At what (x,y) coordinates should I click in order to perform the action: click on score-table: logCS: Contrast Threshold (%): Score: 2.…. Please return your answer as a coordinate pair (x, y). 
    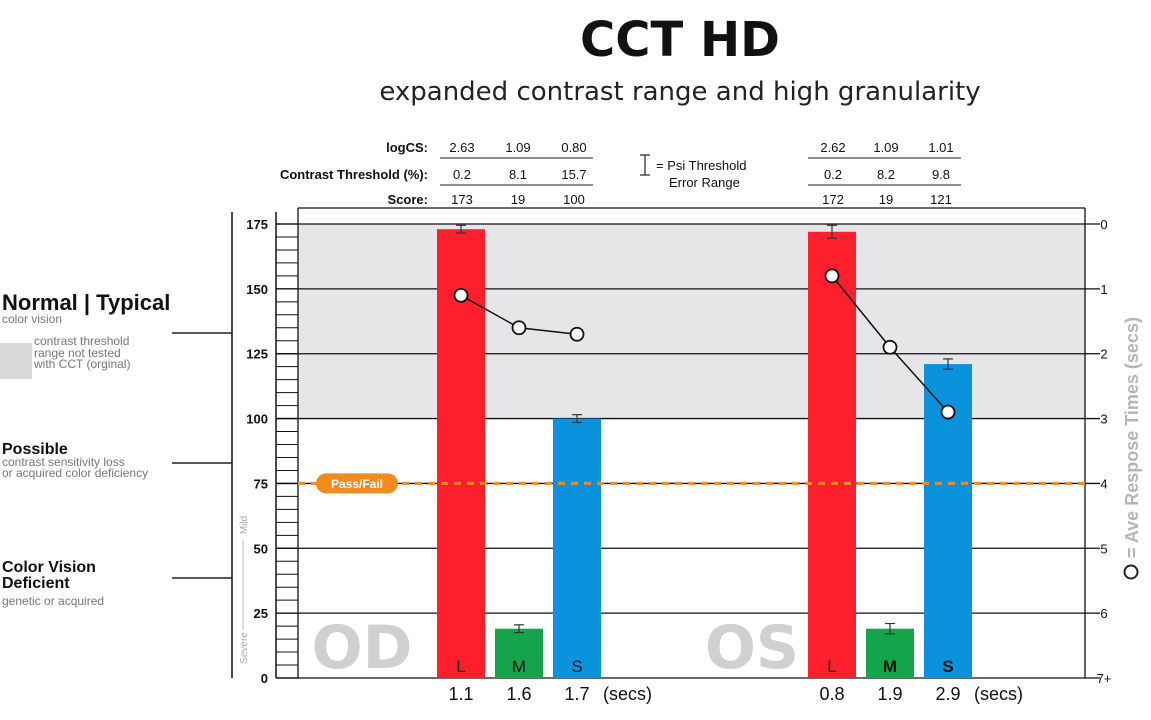
    Looking at the image, I should click on (620, 173).